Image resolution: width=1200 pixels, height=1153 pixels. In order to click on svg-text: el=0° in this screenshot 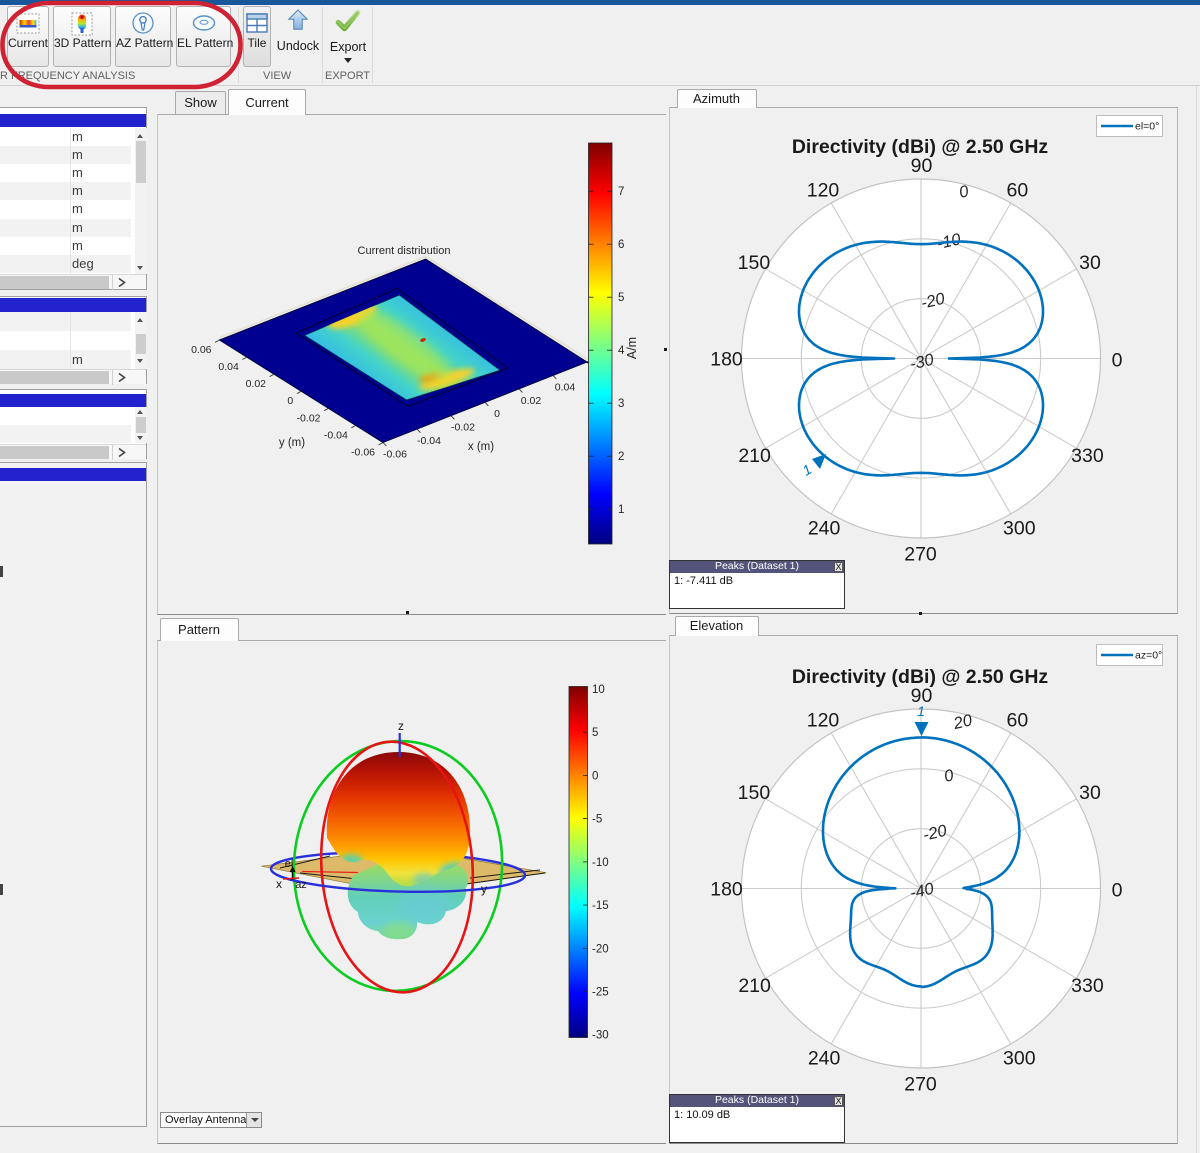, I will do `click(1147, 127)`.